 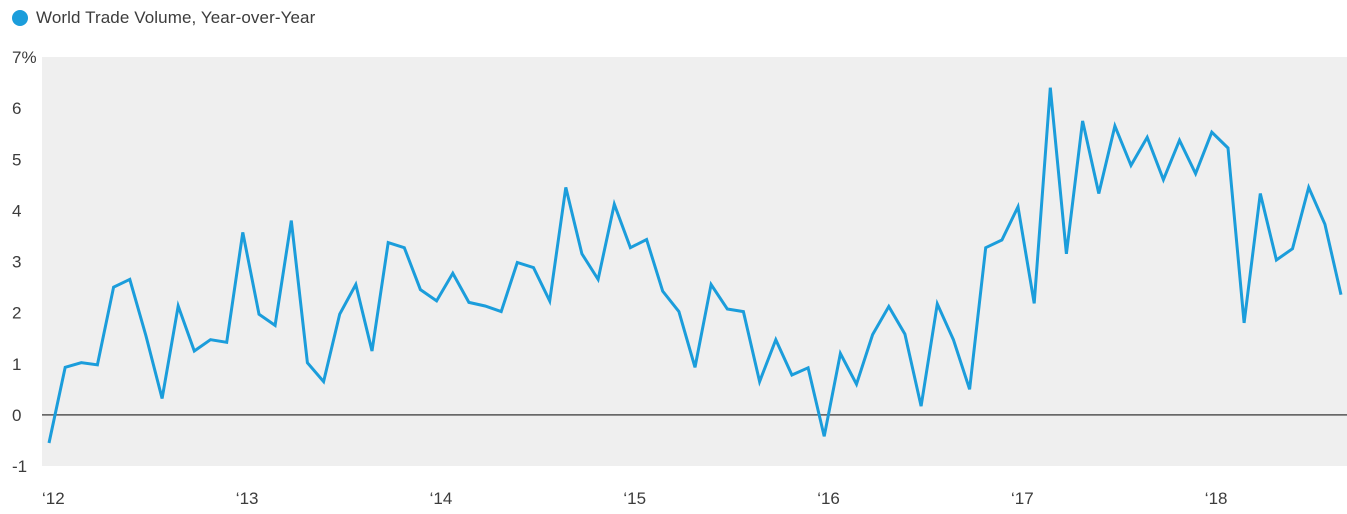 I want to click on legend-label: World Trade Volume, Year-over-Year, so click(x=176, y=17).